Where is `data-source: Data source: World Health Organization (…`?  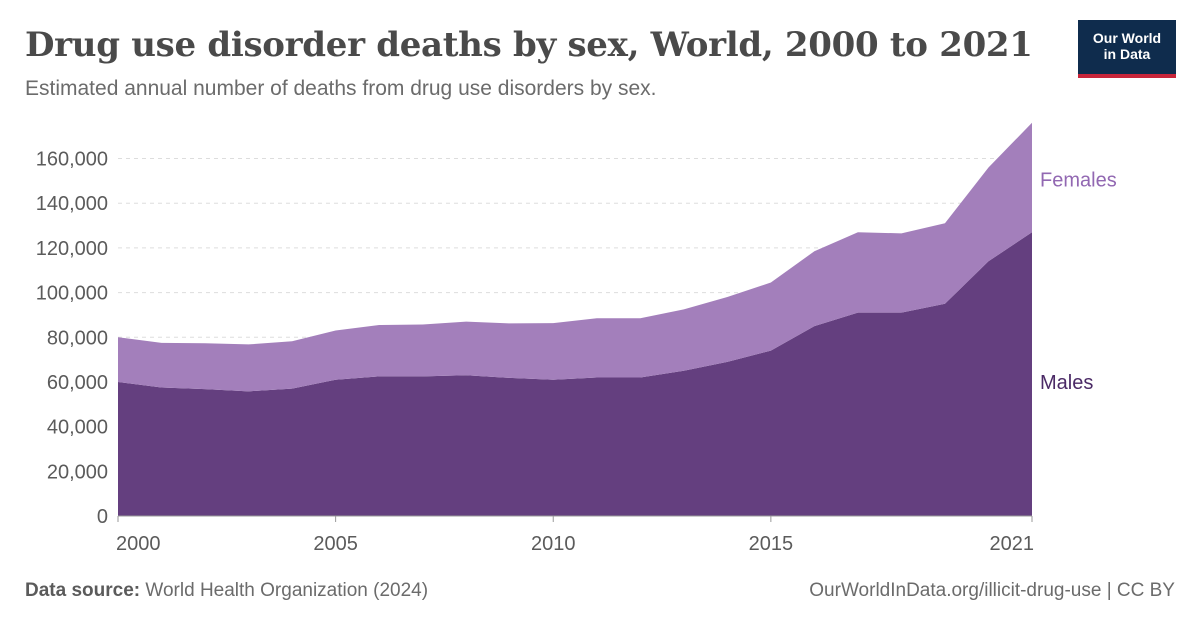 data-source: Data source: World Health Organization (… is located at coordinates (226, 591).